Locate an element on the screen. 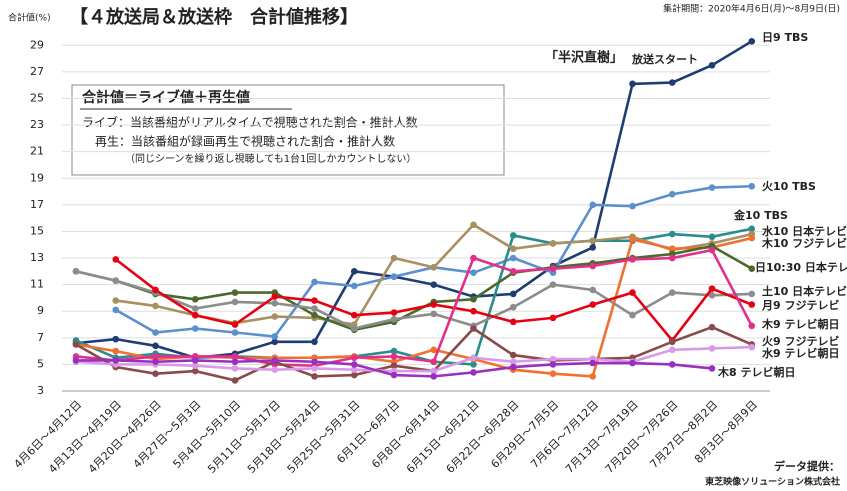  x-tick-label: 7月13日～7月19日 is located at coordinates (602, 437).